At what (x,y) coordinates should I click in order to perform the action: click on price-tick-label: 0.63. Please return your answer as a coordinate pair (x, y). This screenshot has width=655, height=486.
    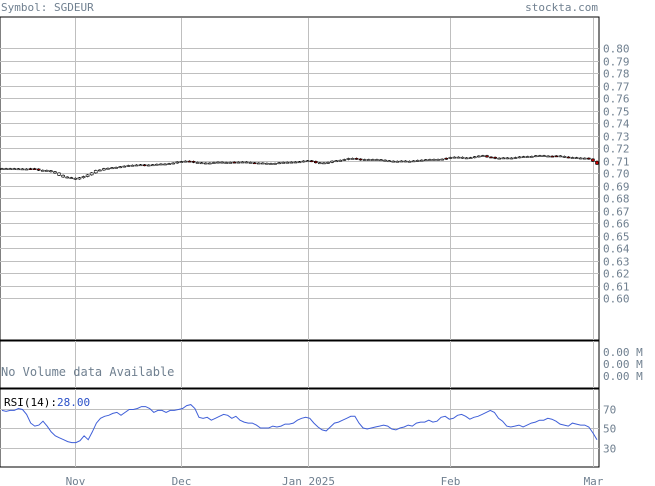
    Looking at the image, I should click on (616, 262).